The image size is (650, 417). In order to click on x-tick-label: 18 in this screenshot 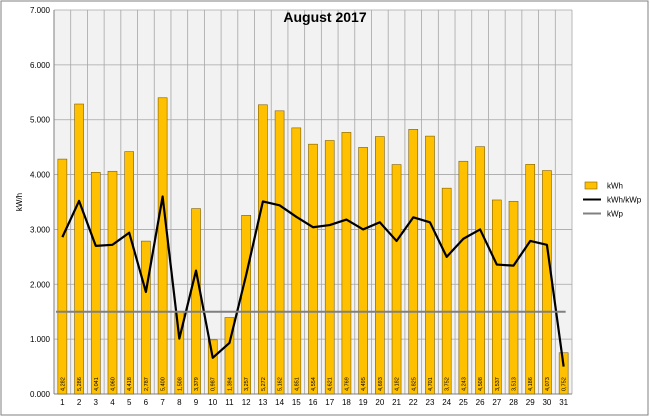, I will do `click(346, 402)`.